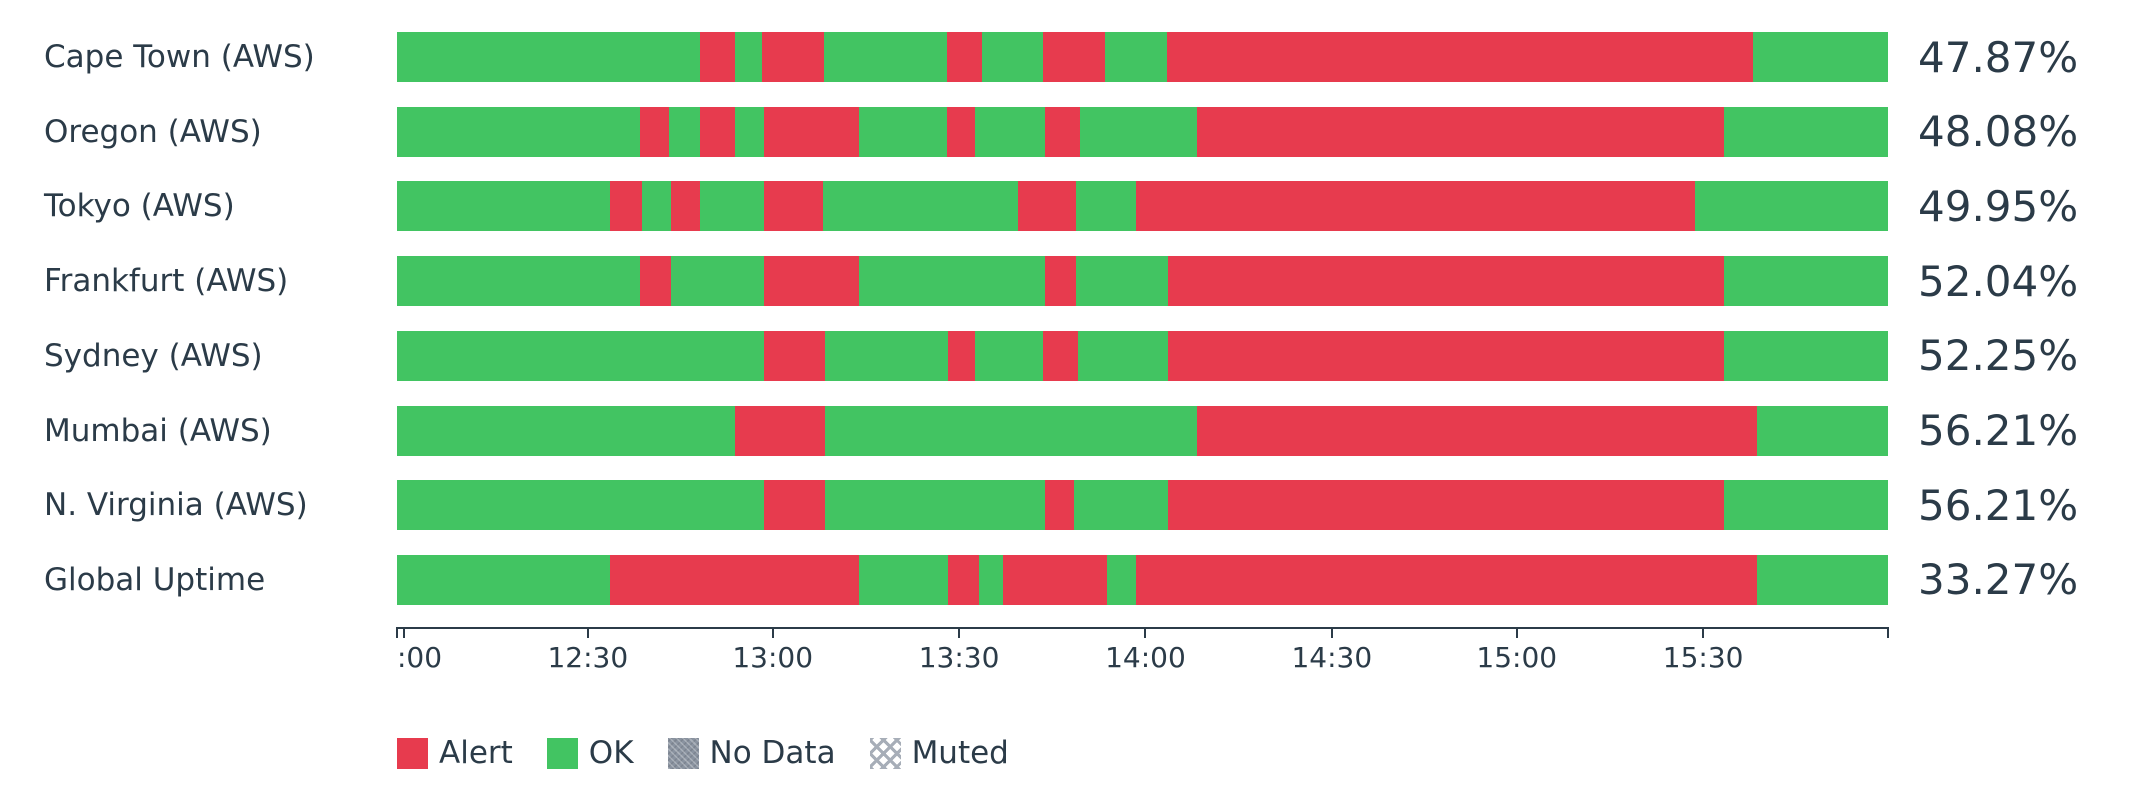  I want to click on table-row: N. Virginia (AWS) 56.21%, so click(1067, 505).